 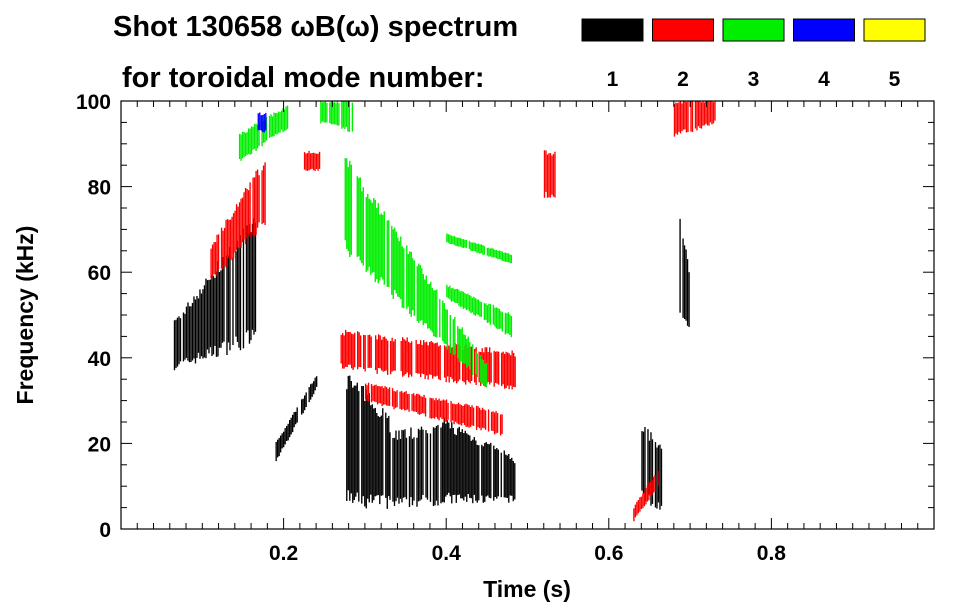 What do you see at coordinates (25, 315) in the screenshot?
I see `y-axis-title: Frequency (kHz)` at bounding box center [25, 315].